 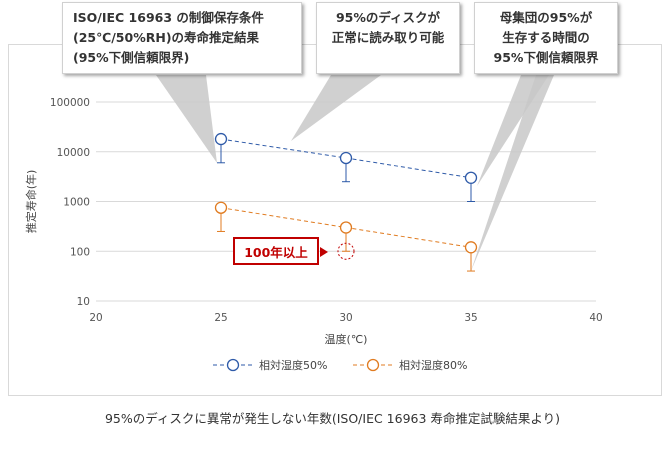 I want to click on annotation-label: 100年以上, so click(x=276, y=252).